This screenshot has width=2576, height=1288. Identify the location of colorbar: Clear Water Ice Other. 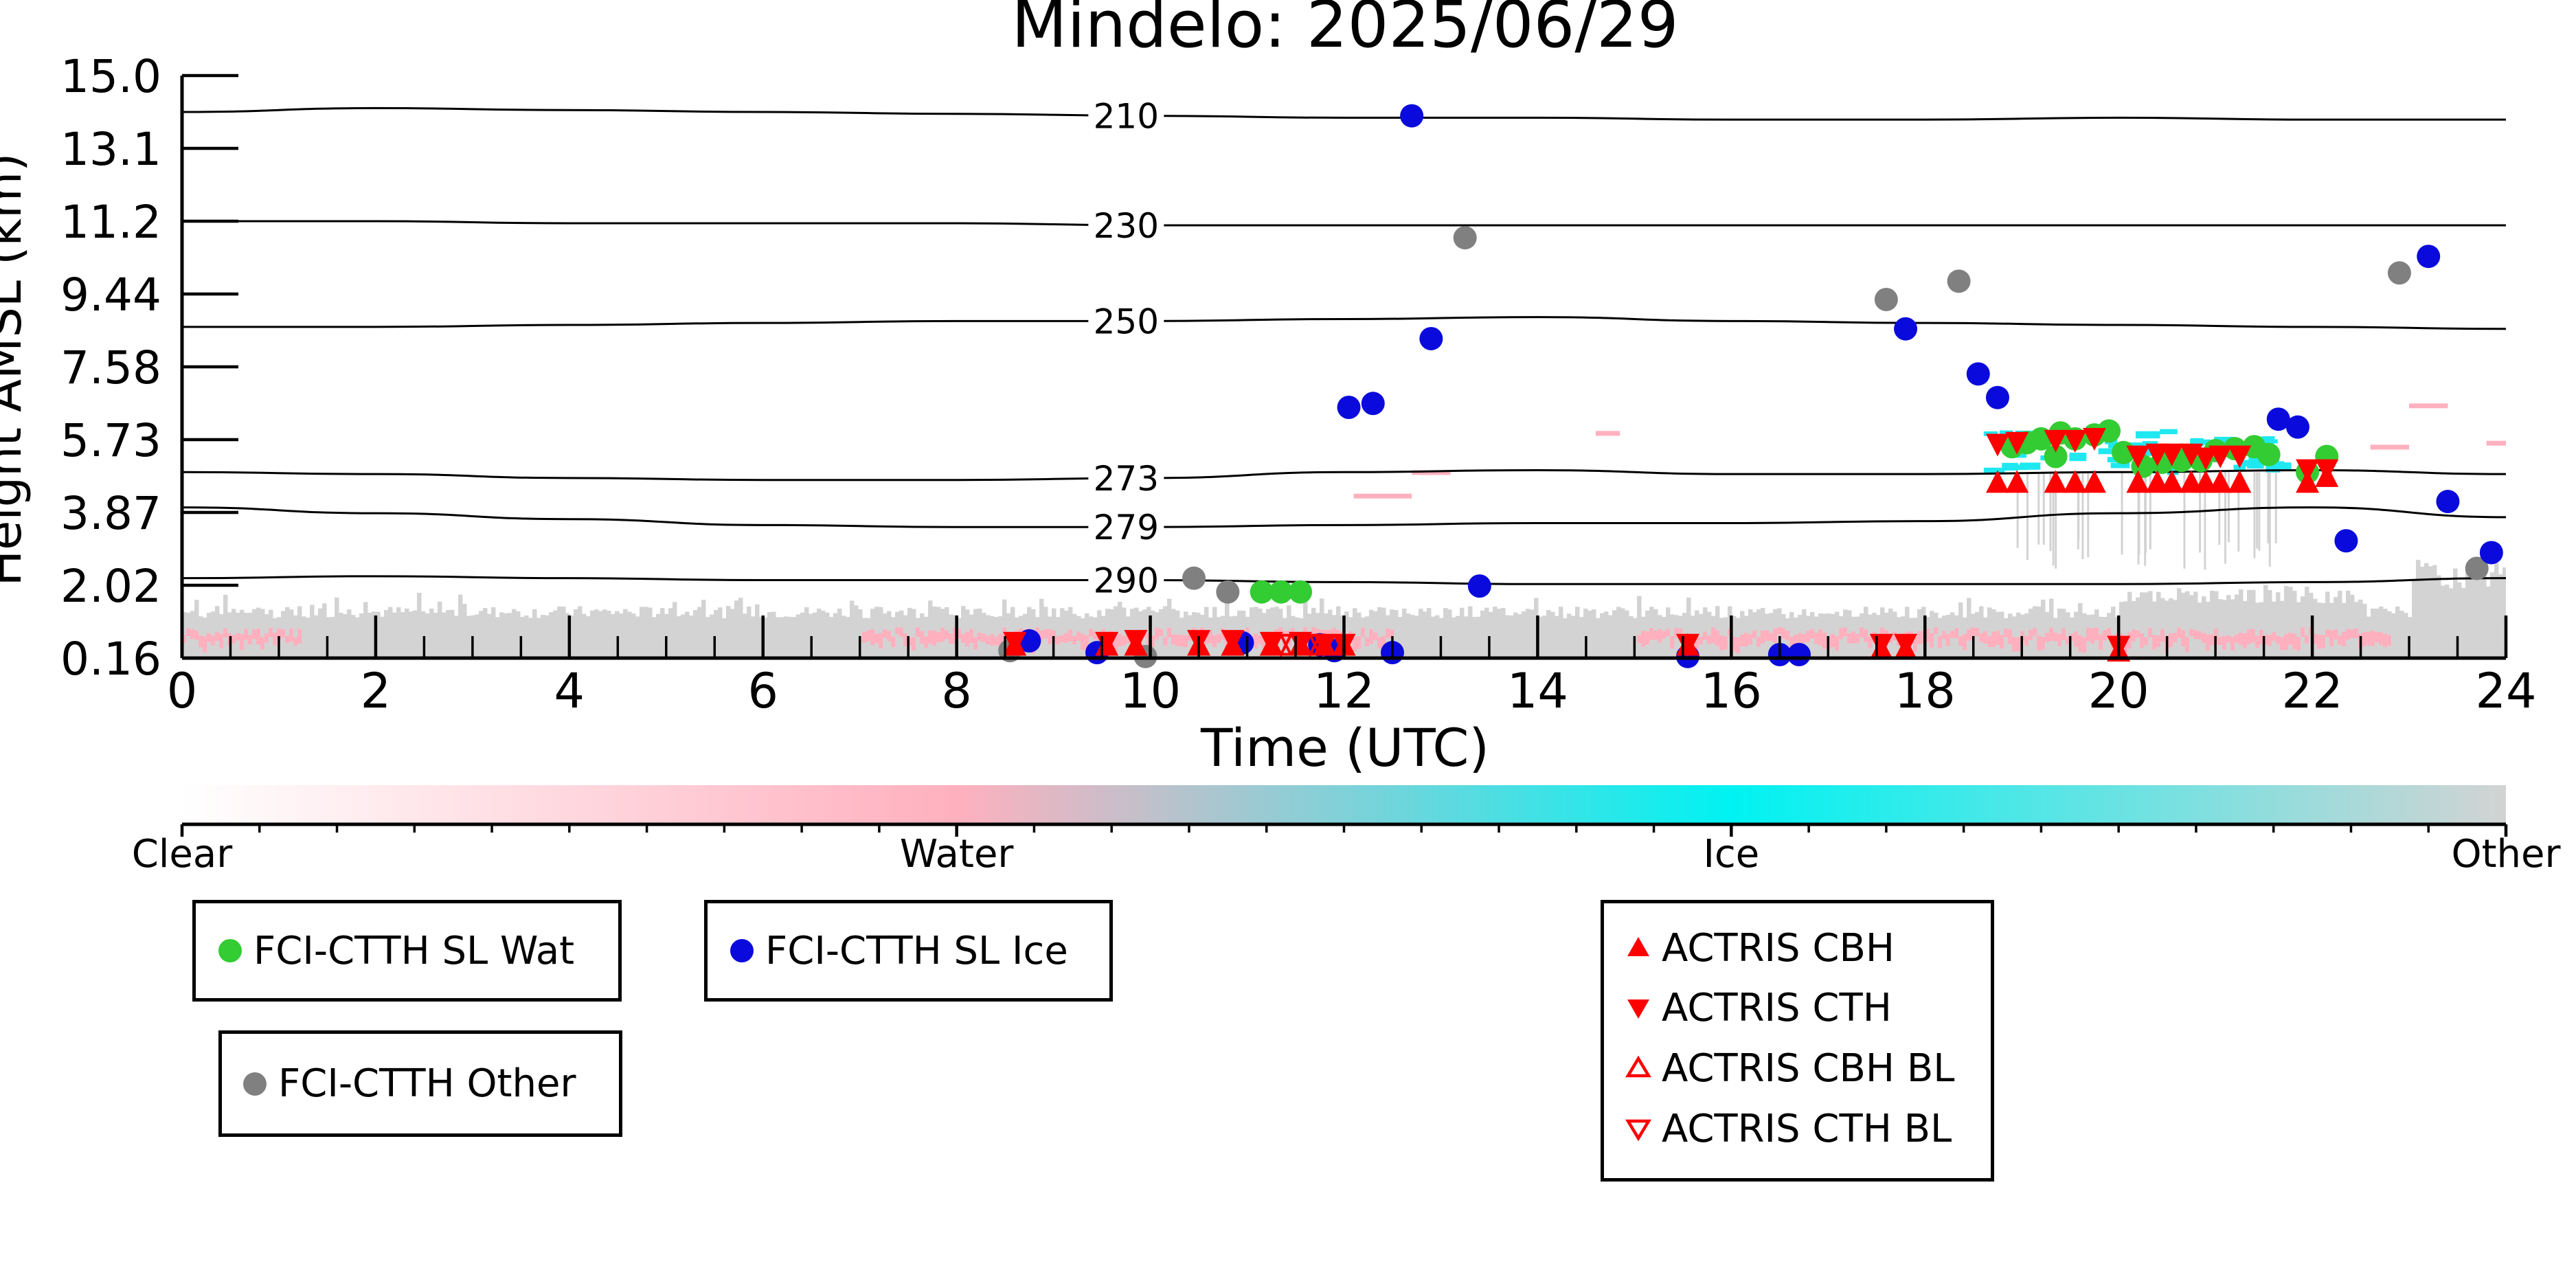
(1346, 831).